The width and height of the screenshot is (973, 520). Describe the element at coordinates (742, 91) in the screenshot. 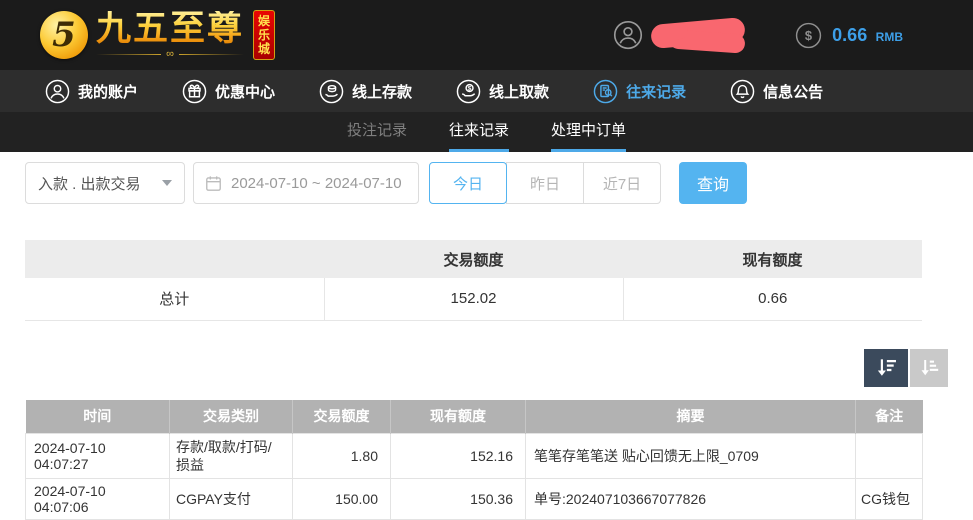

I see `bell-icon` at that location.